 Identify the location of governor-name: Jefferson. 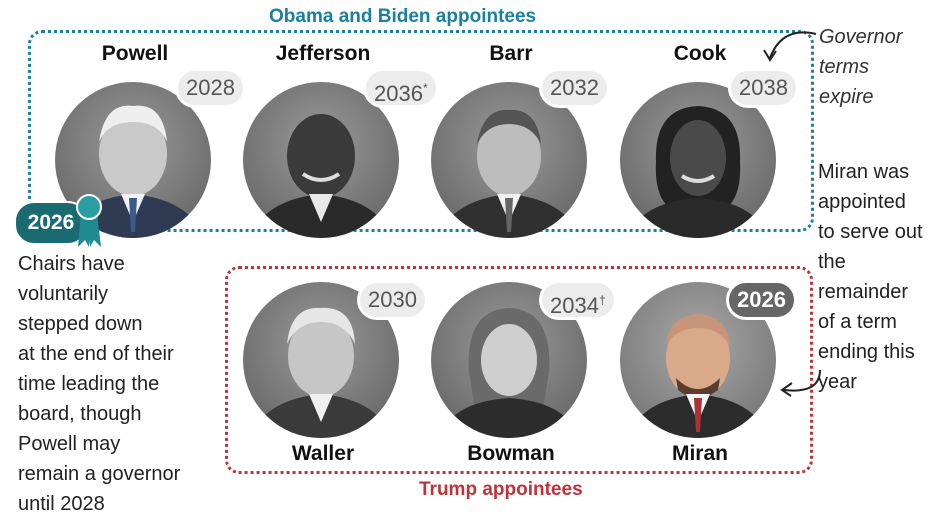
(323, 53).